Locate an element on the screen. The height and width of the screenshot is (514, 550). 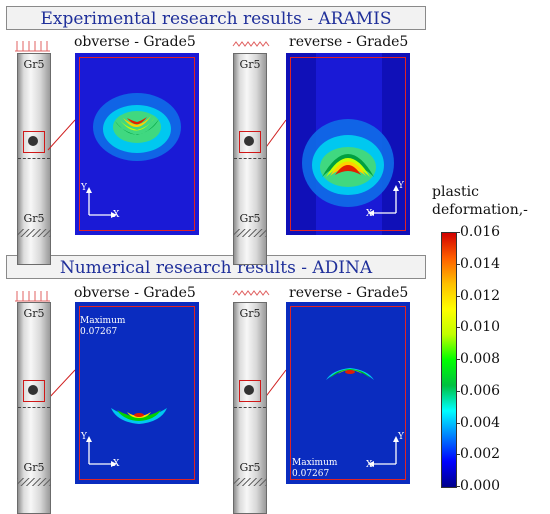
legend-tick-label: 0.006 is located at coordinates (480, 390).